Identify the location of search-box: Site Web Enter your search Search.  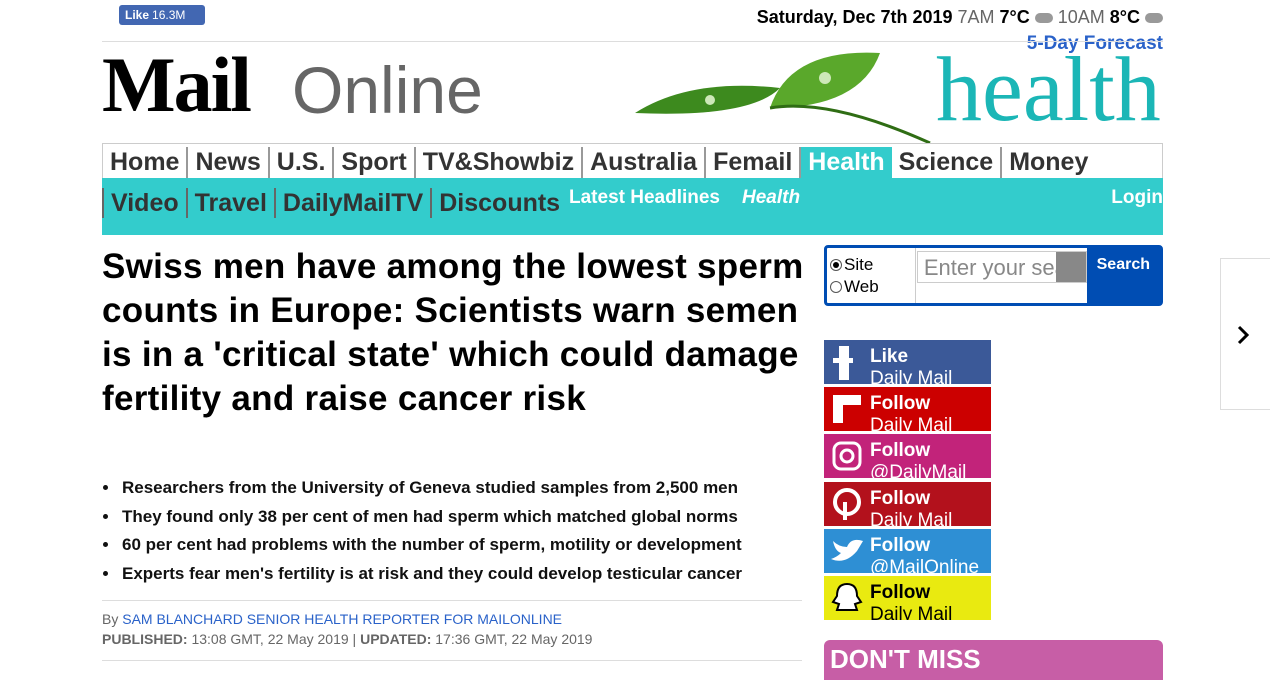
(993, 275).